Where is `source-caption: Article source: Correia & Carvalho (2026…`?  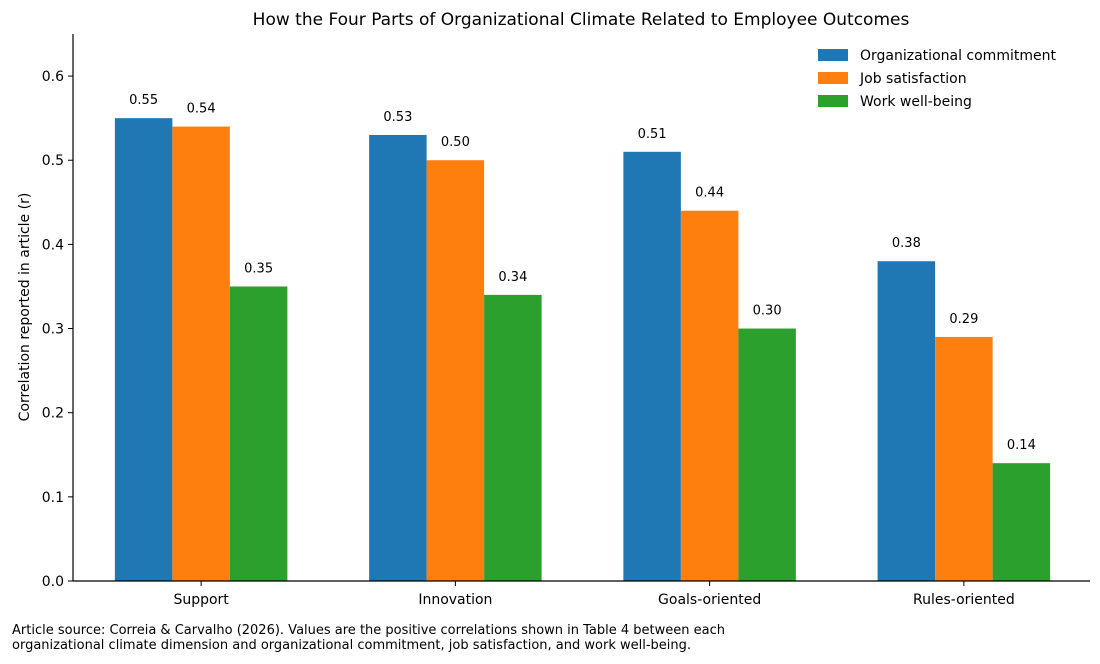
source-caption: Article source: Correia & Carvalho (2026… is located at coordinates (412, 638).